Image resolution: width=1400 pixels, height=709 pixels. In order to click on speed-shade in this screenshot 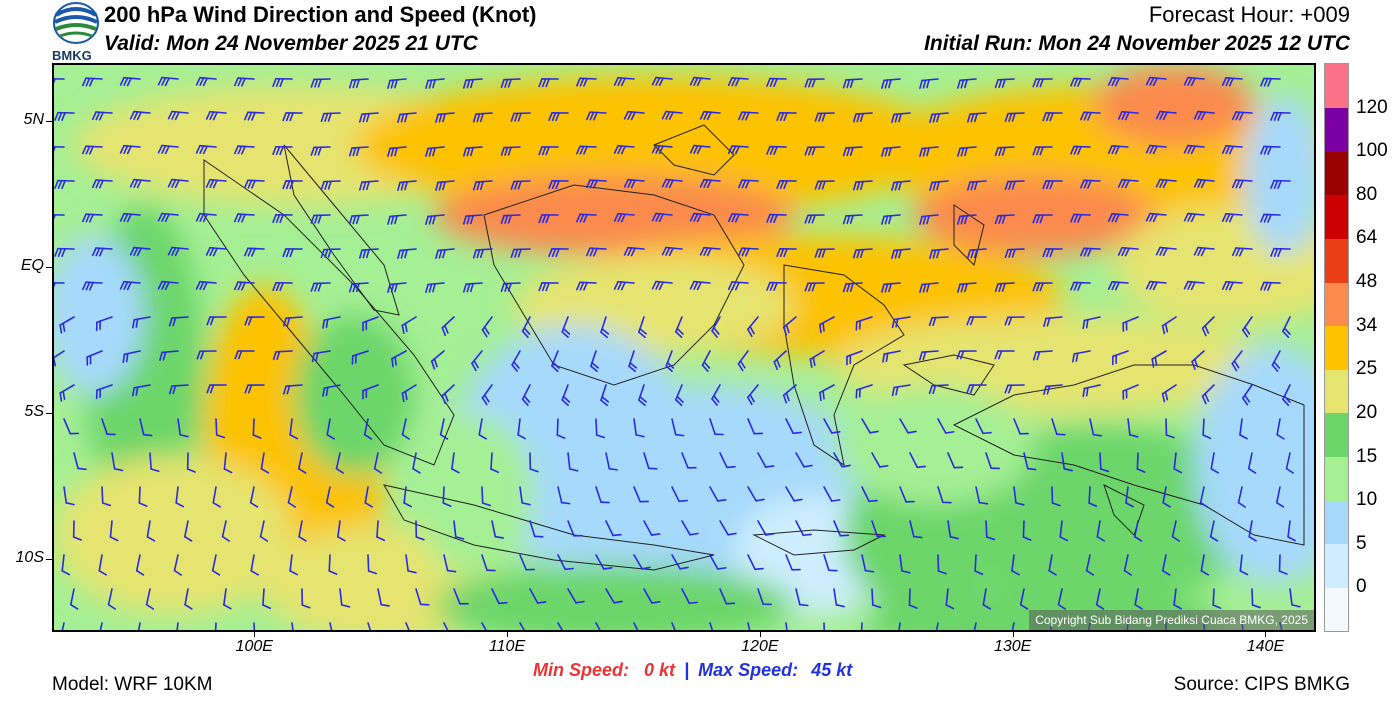, I will do `click(174, 535)`.